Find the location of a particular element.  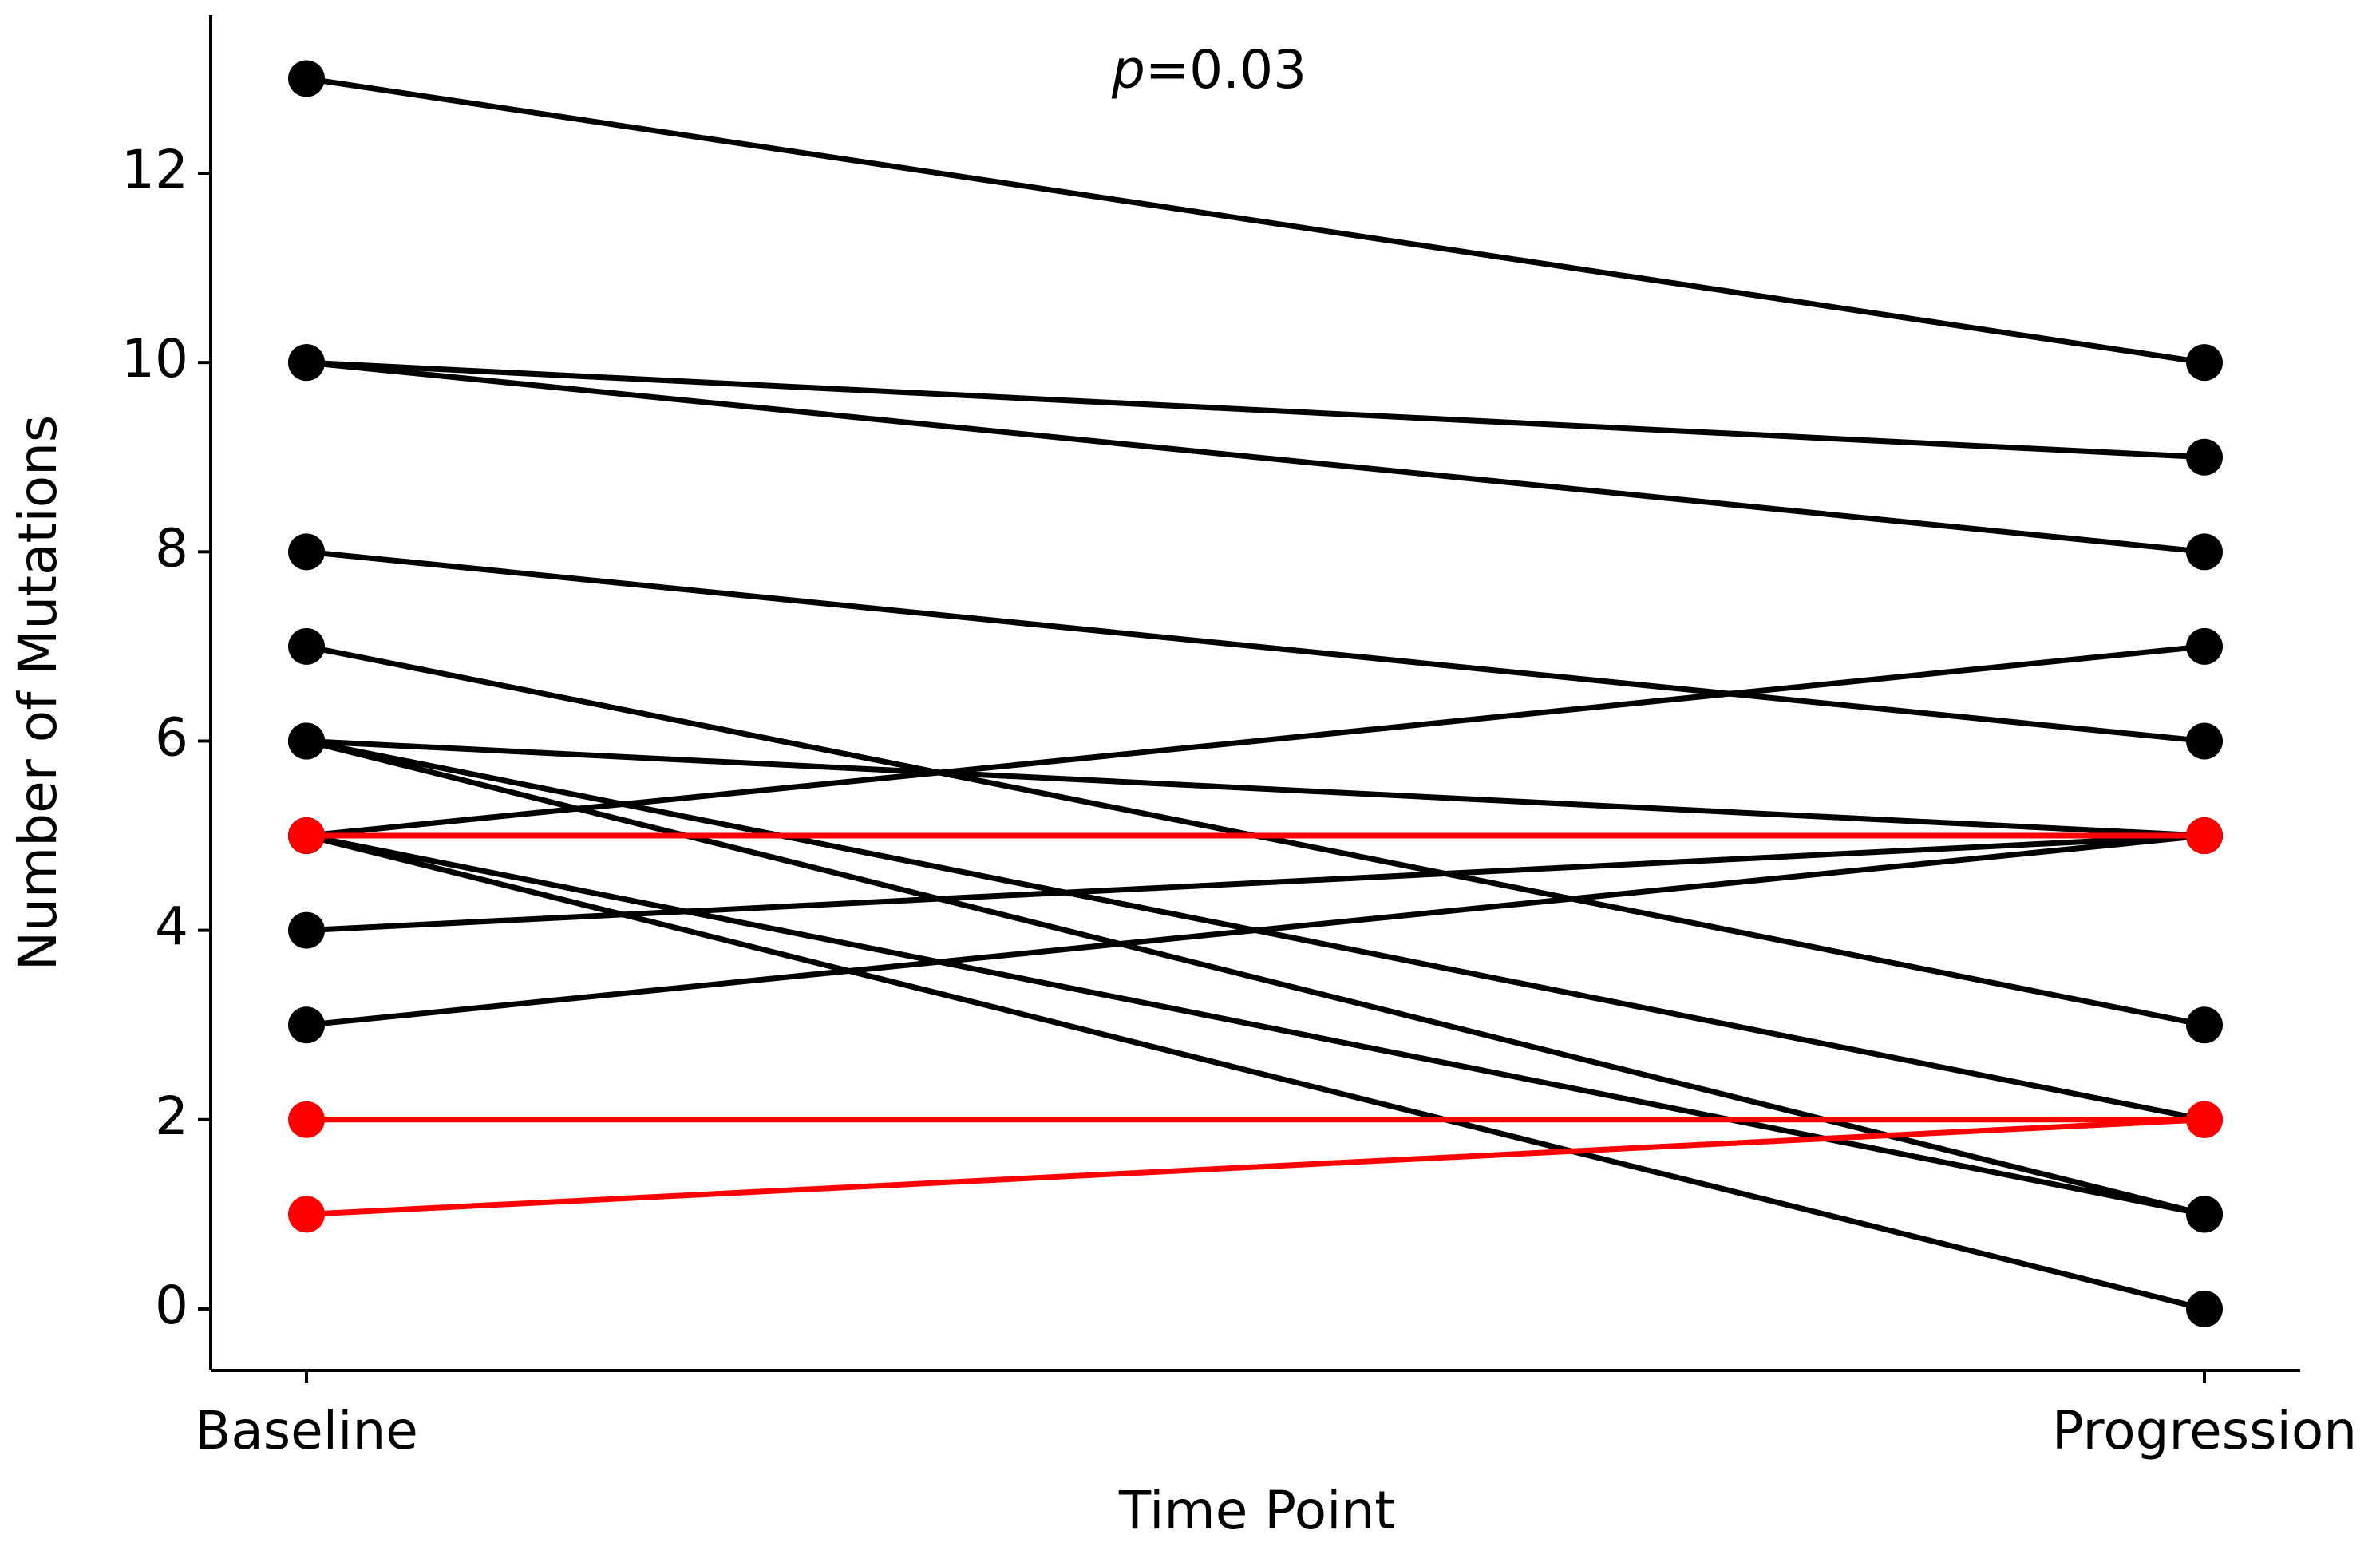

x-tick-label: Progression is located at coordinates (2204, 1430).